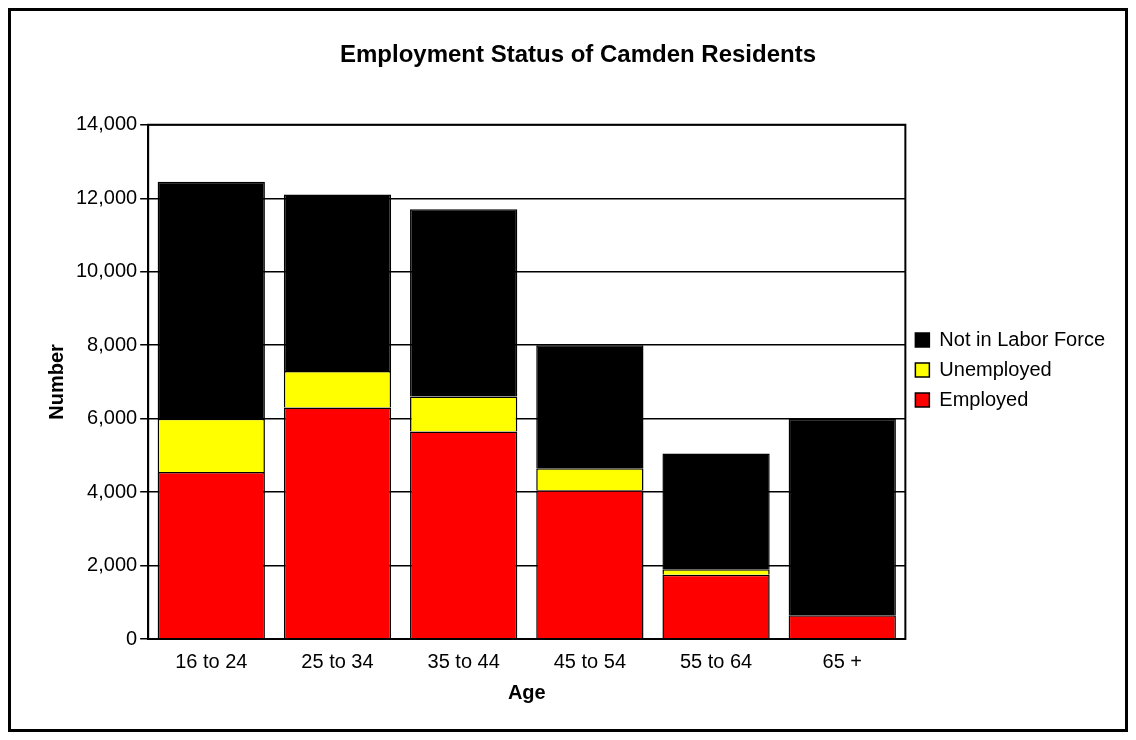 This screenshot has width=1136, height=740. What do you see at coordinates (526, 691) in the screenshot?
I see `x-axis-title: Age` at bounding box center [526, 691].